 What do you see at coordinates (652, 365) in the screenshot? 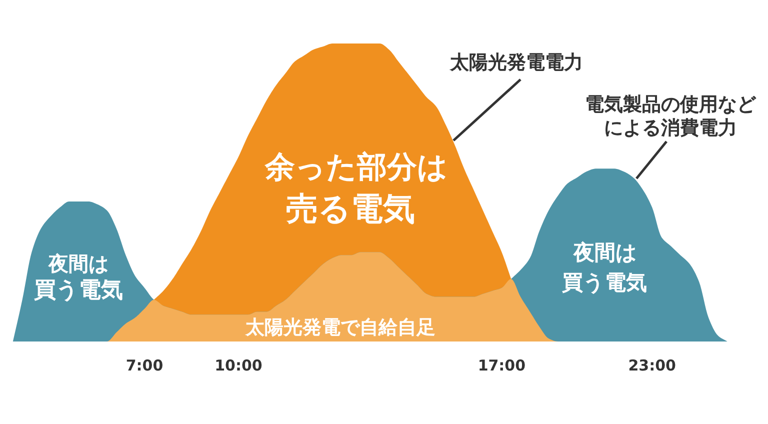
I see `x-tick-label: 23:00` at bounding box center [652, 365].